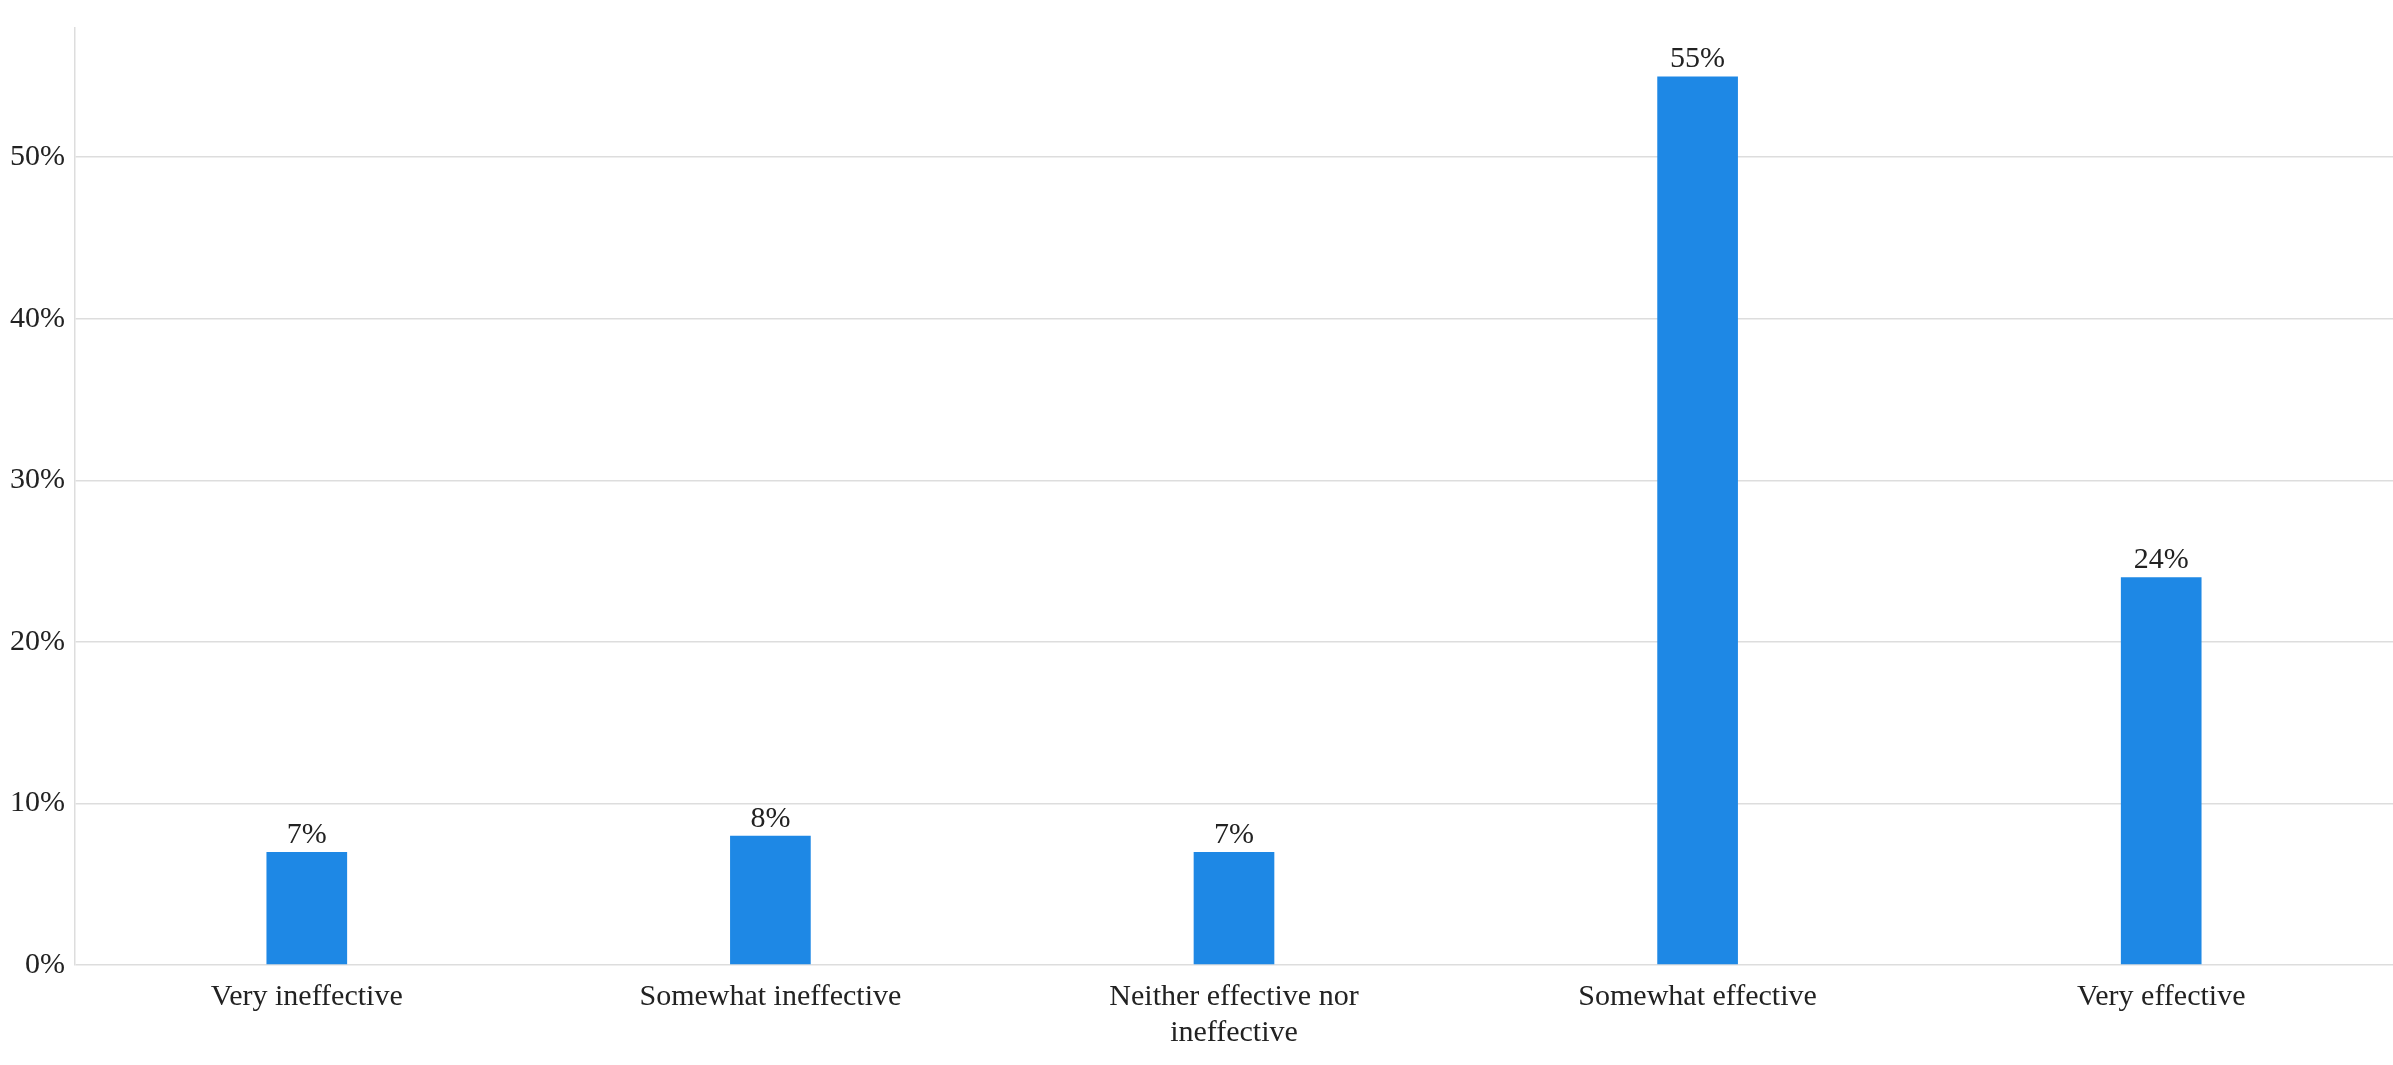 This screenshot has width=2393, height=1065. Describe the element at coordinates (2161, 558) in the screenshot. I see `data-label: 24%` at that location.